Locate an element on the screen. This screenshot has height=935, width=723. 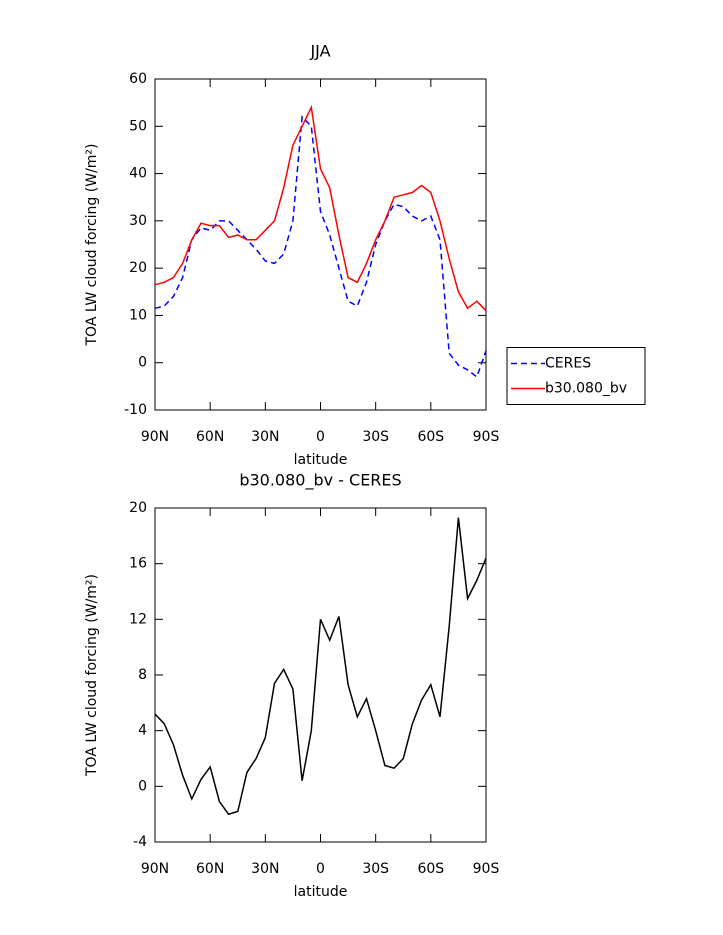
legend-label: CERES is located at coordinates (568, 364).